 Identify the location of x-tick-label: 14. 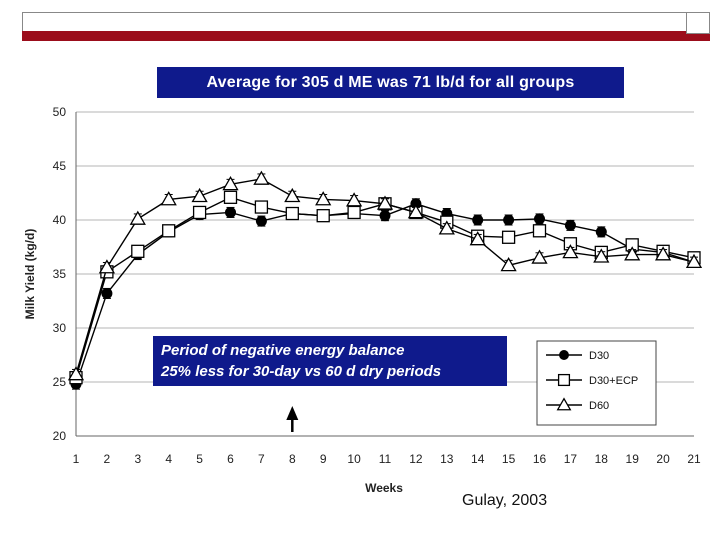
(478, 459).